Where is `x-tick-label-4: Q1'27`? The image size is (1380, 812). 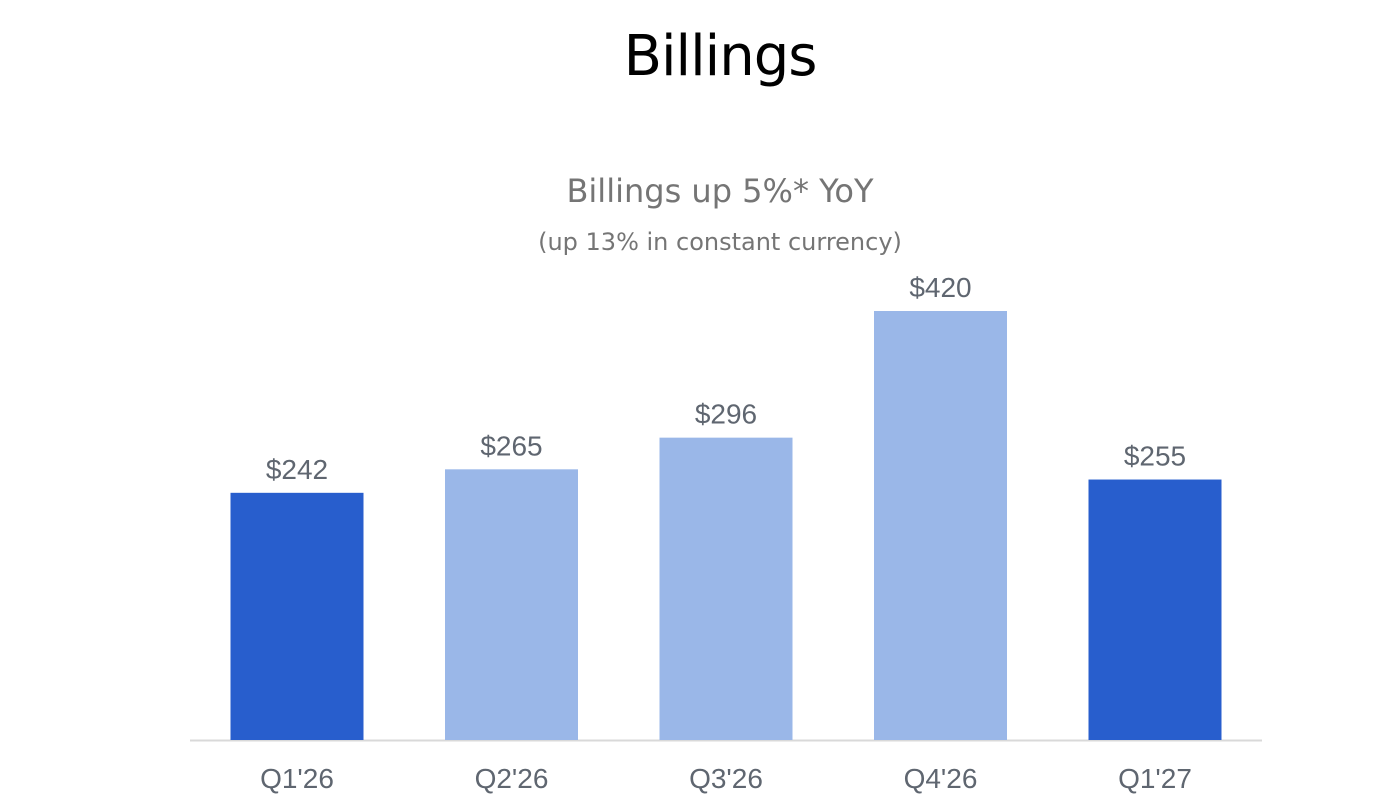
x-tick-label-4: Q1'27 is located at coordinates (1155, 778).